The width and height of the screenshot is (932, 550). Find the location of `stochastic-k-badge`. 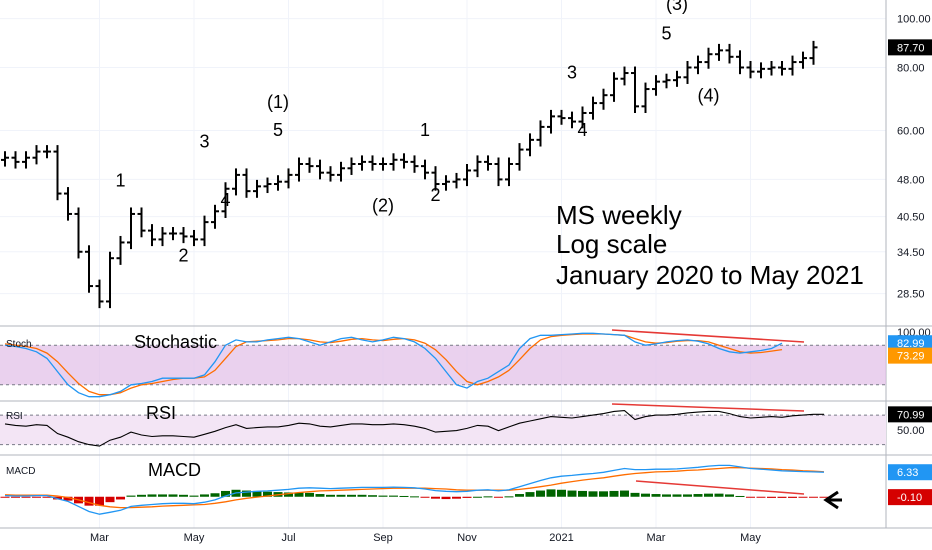

stochastic-k-badge is located at coordinates (910, 343).